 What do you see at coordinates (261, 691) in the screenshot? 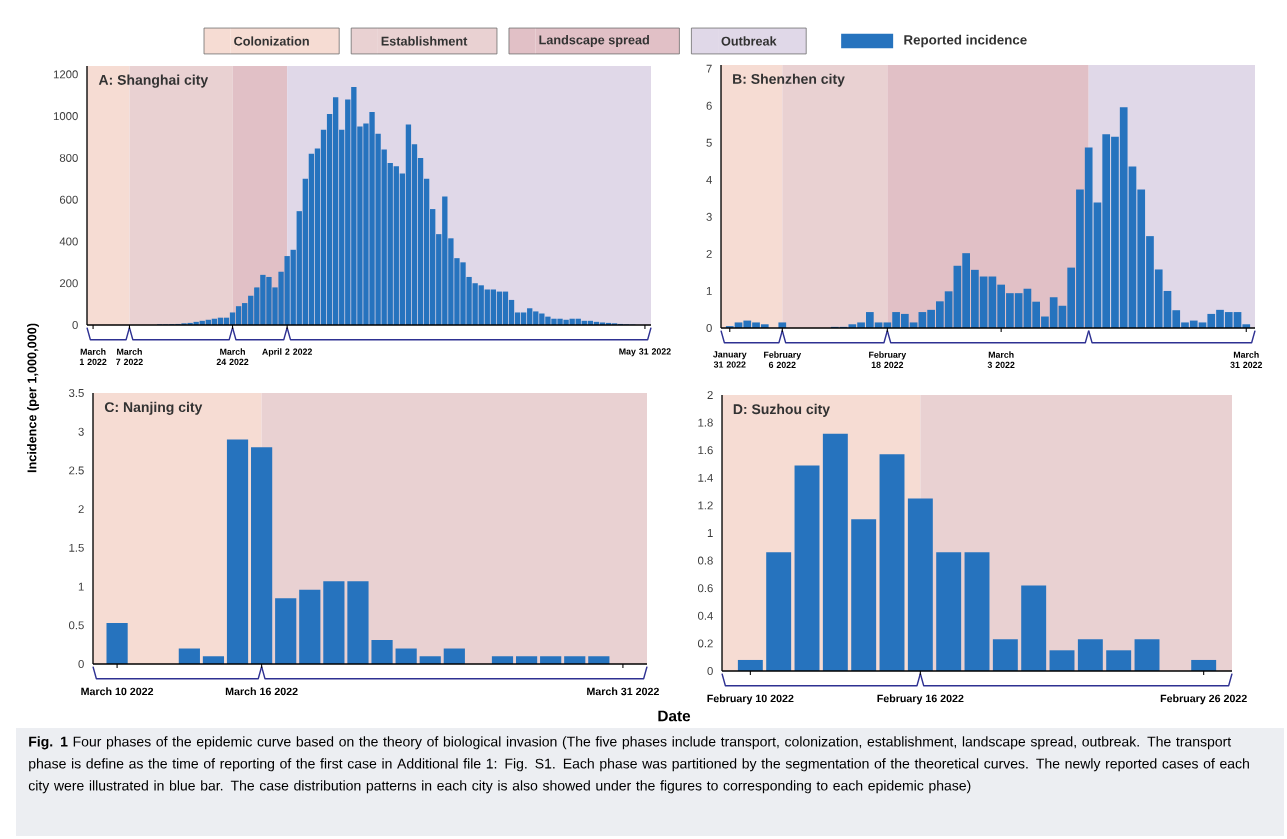
I see `x-tick-label: March 16 2022` at bounding box center [261, 691].